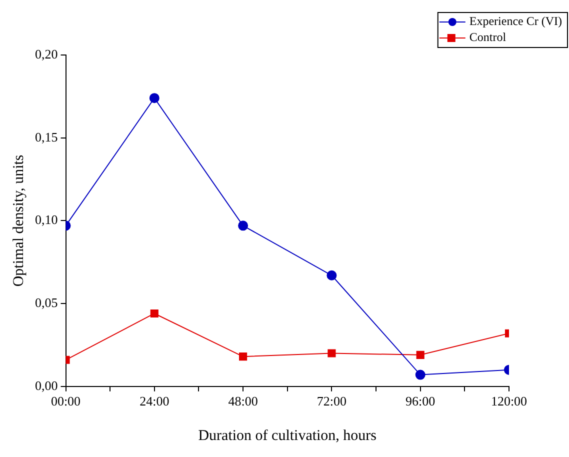 The height and width of the screenshot is (457, 569). What do you see at coordinates (421, 401) in the screenshot?
I see `x-tick-label: 96:00` at bounding box center [421, 401].